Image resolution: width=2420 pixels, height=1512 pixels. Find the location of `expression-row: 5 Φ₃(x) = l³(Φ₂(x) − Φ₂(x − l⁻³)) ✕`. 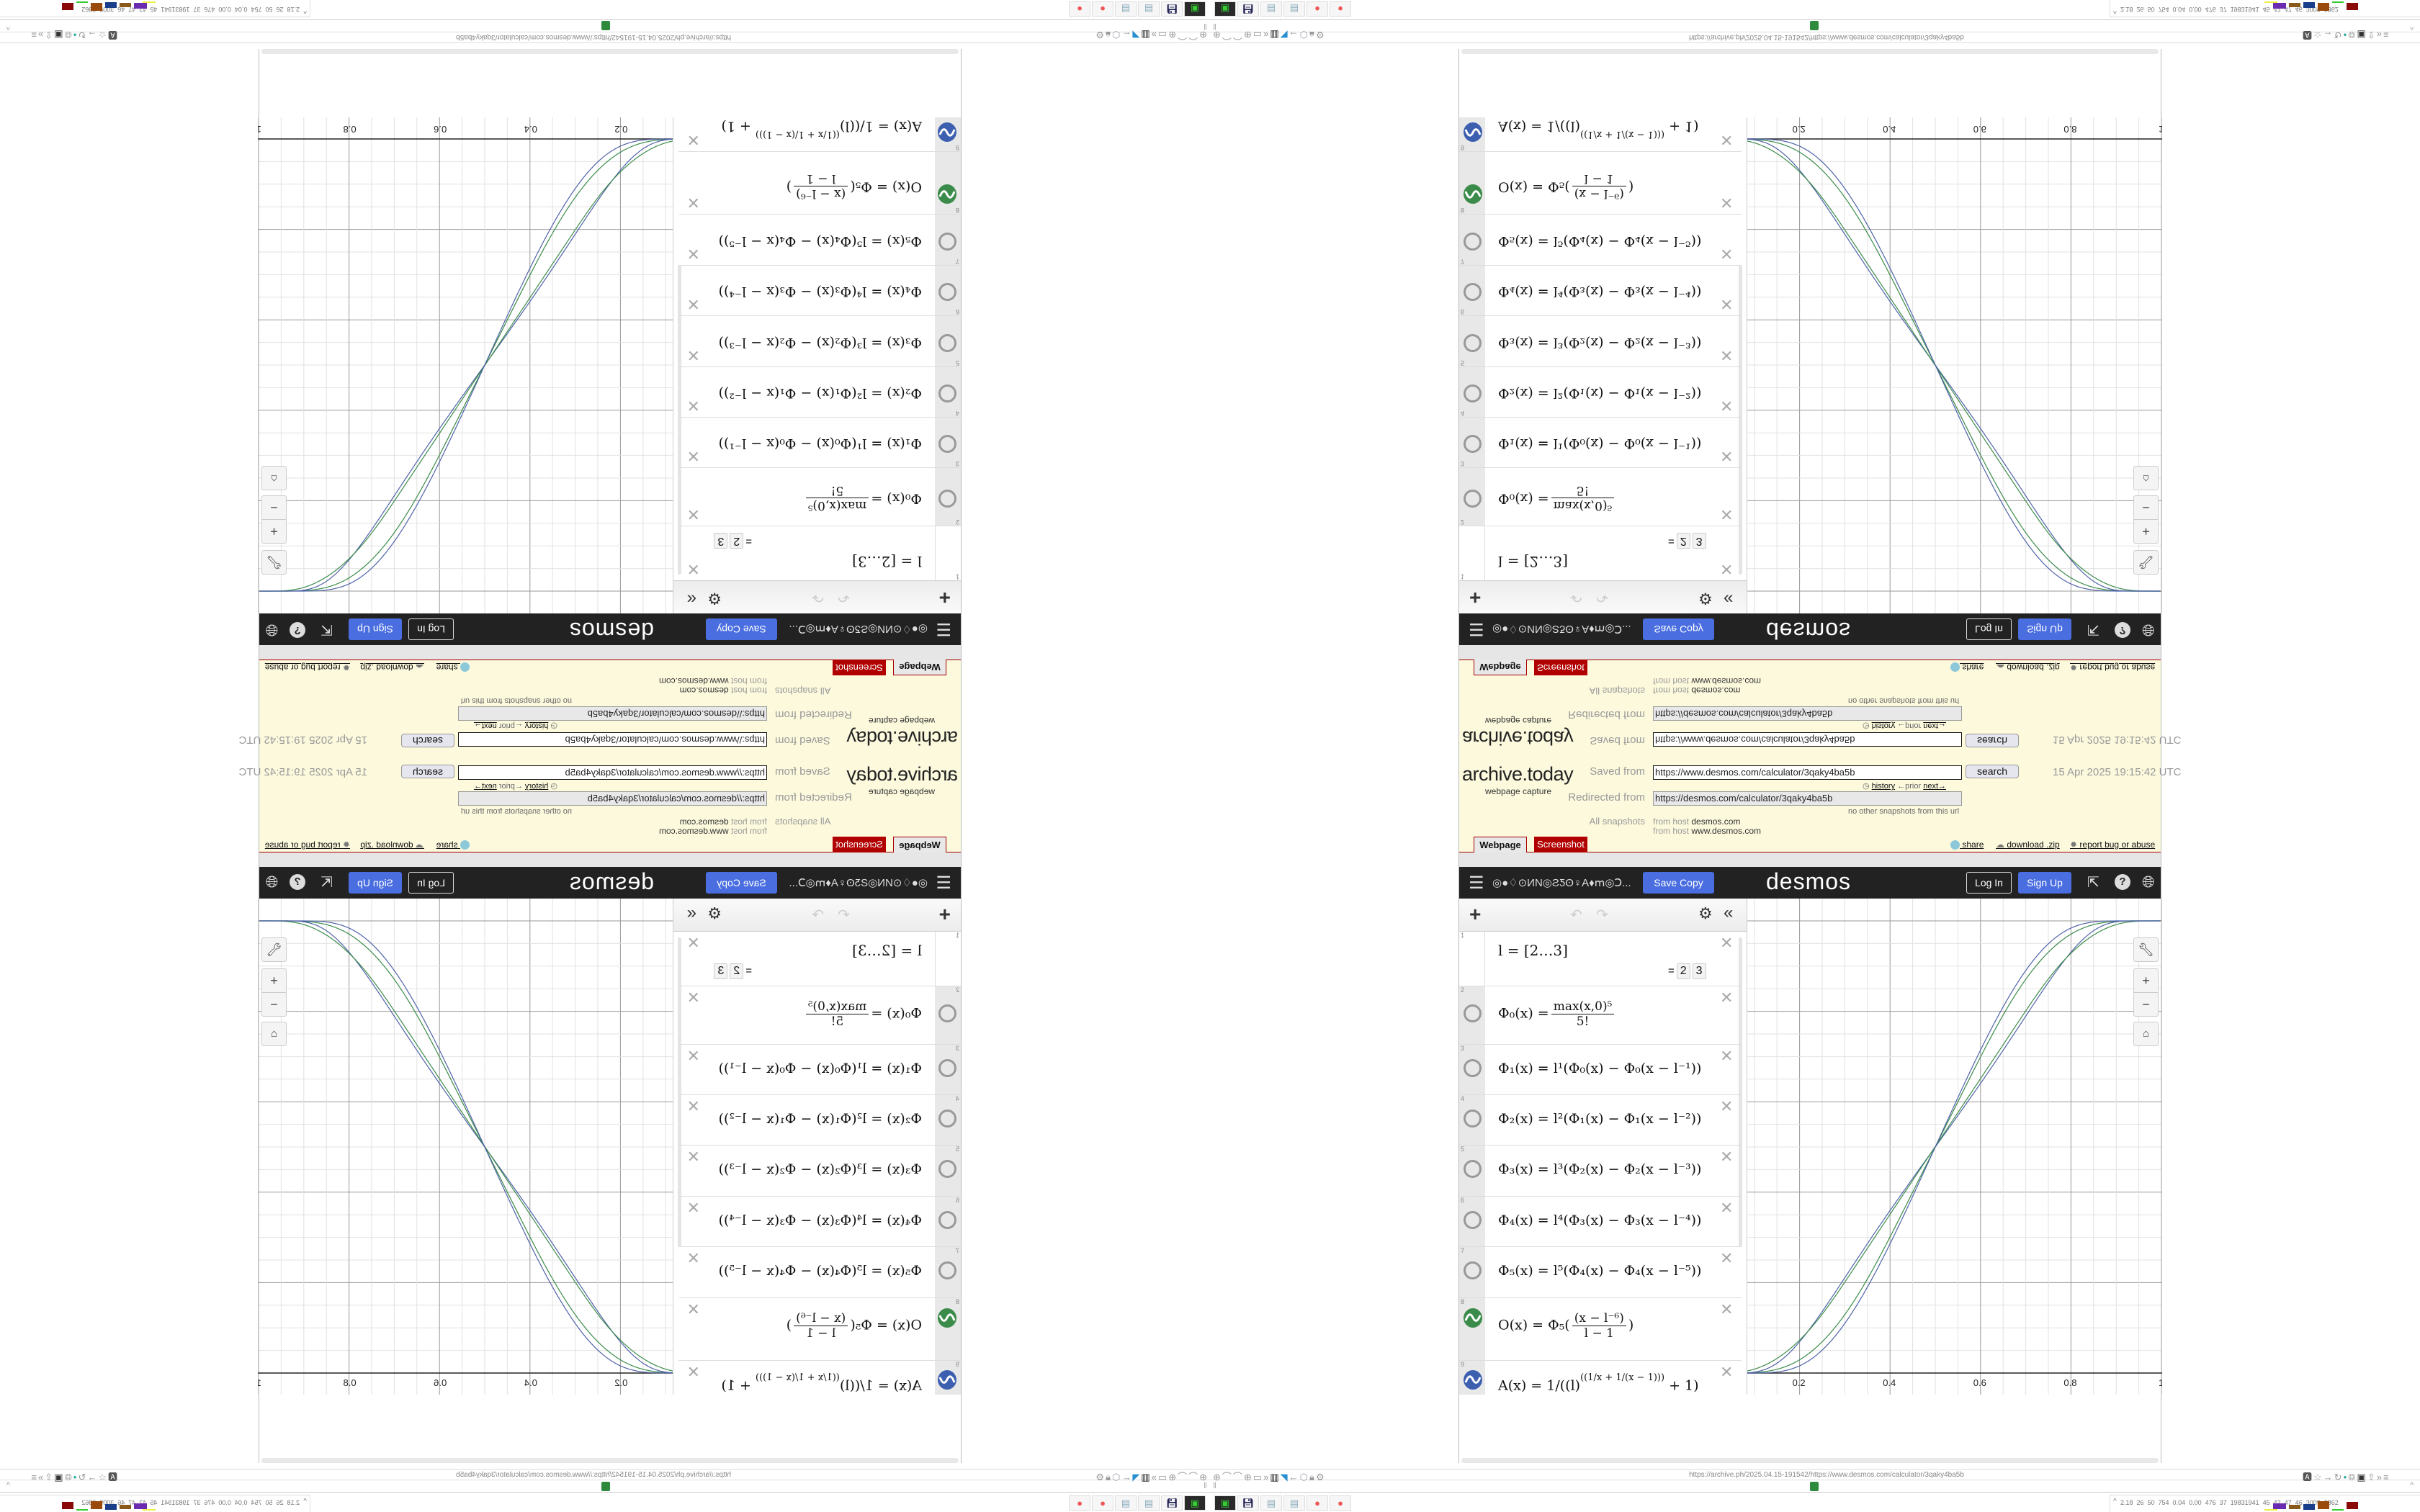

expression-row: 5 Φ₃(x) = l³(Φ₂(x) − Φ₂(x − l⁻³)) ✕ is located at coordinates (819, 1171).